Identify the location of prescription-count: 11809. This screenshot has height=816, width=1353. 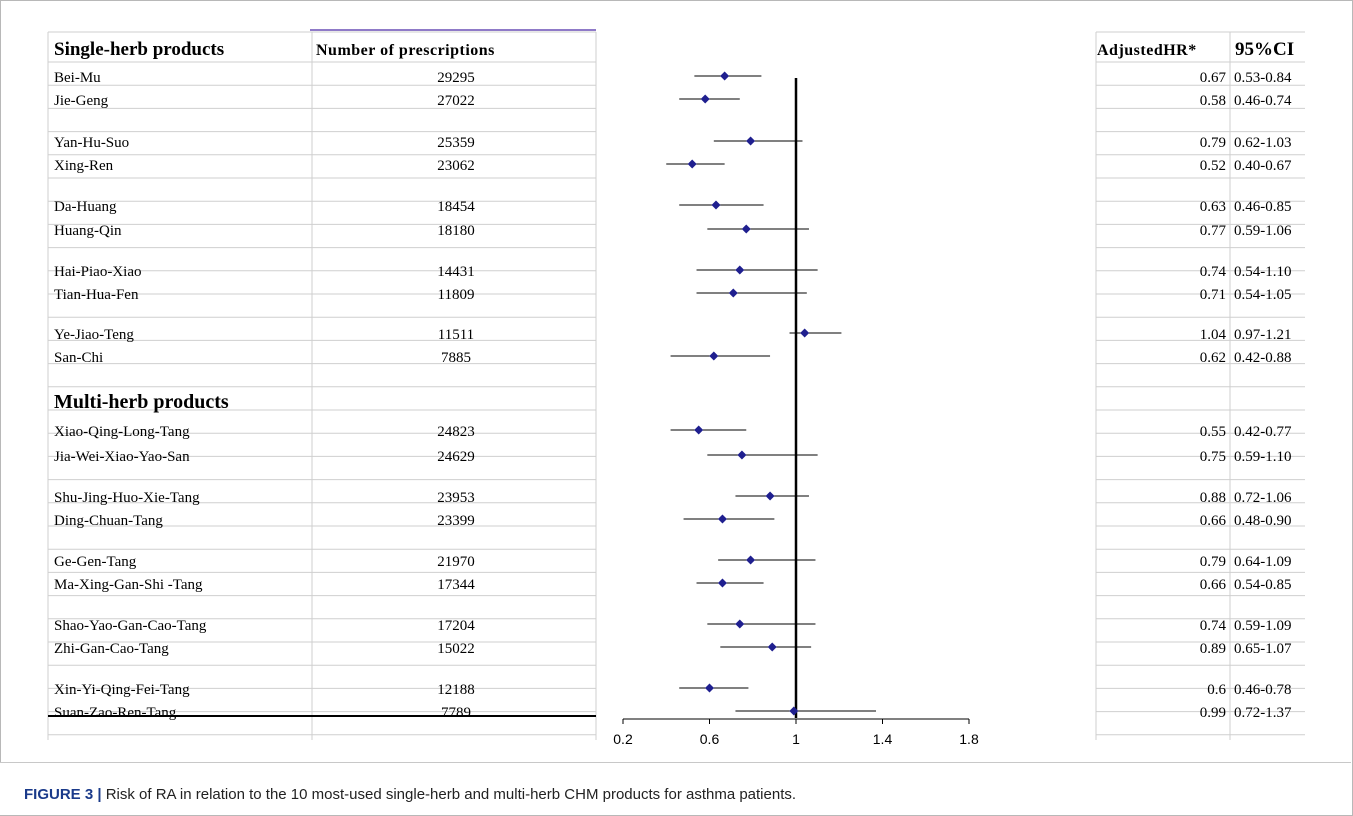
(456, 295).